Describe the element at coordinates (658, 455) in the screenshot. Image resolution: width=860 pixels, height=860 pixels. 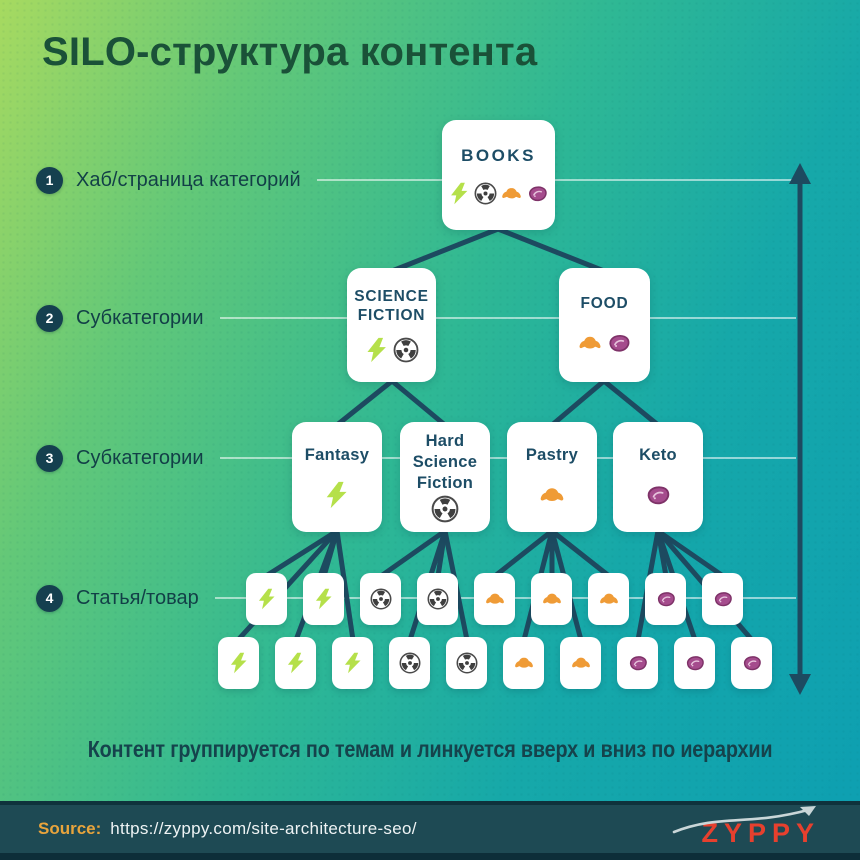
I see `card-title: Keto` at that location.